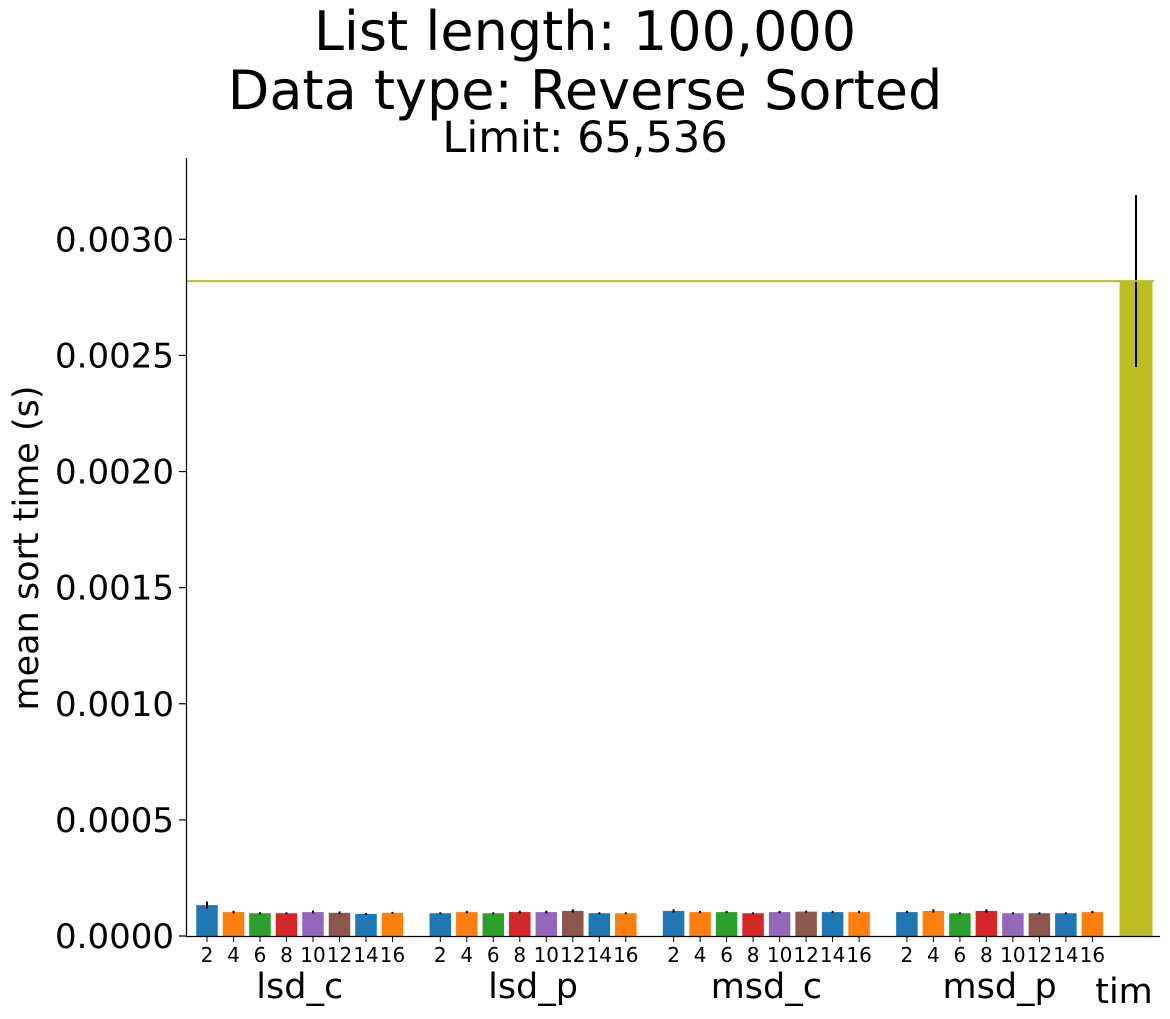  I want to click on group-label-lsd_c: lsd_c, so click(299, 987).